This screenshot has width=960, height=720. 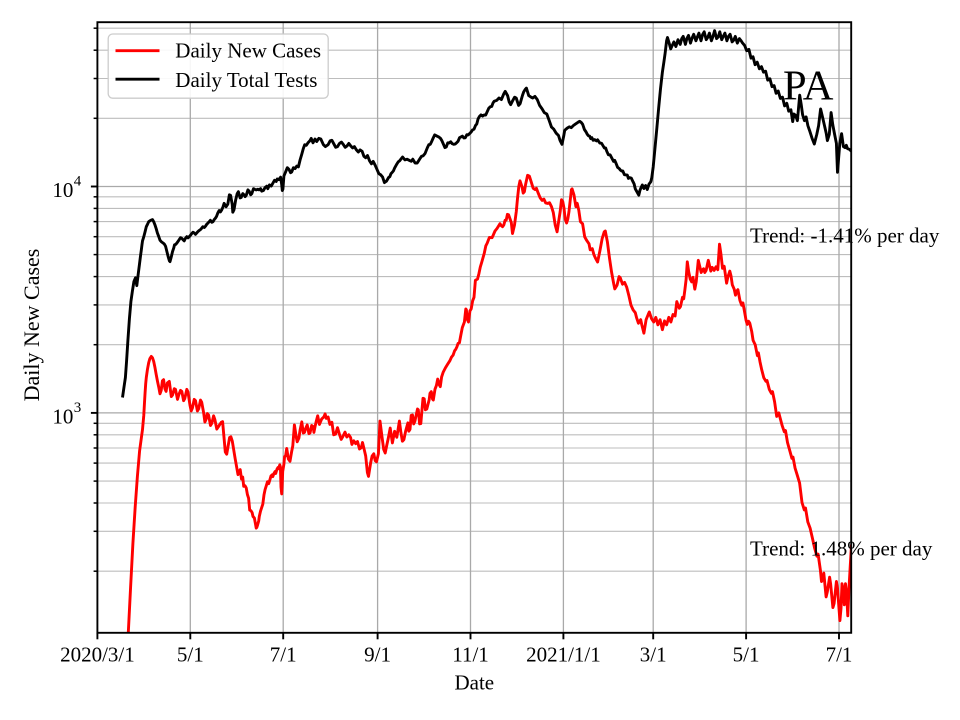 What do you see at coordinates (808, 85) in the screenshot?
I see `svg-text: PA` at bounding box center [808, 85].